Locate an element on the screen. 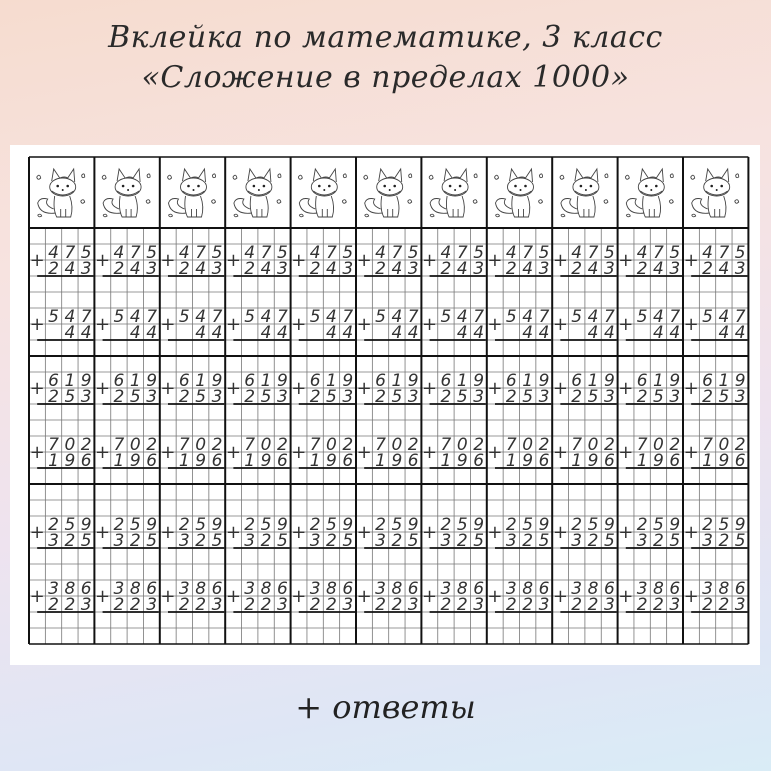 Image resolution: width=771 pixels, height=771 pixels. title-line-1: Вклейка по математике, 3 класс is located at coordinates (385, 37).